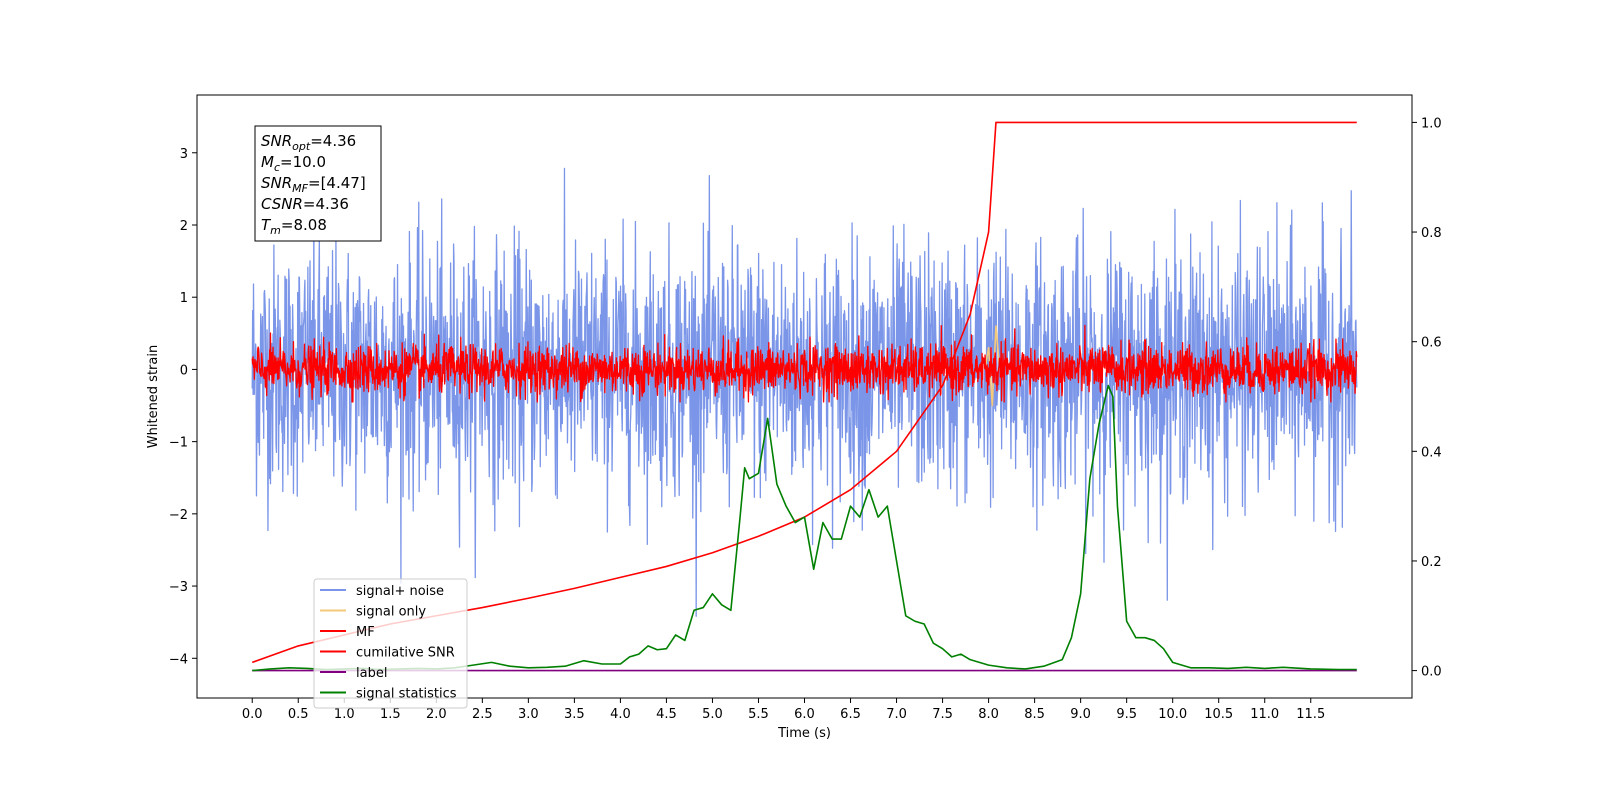  What do you see at coordinates (344, 714) in the screenshot?
I see `x-tick-label: 1.0` at bounding box center [344, 714].